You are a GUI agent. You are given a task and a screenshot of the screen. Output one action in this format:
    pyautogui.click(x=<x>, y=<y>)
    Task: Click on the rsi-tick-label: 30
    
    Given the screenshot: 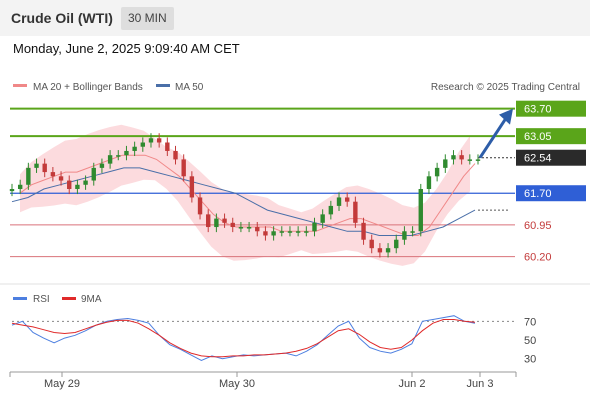 What is the action you would take?
    pyautogui.click(x=530, y=360)
    